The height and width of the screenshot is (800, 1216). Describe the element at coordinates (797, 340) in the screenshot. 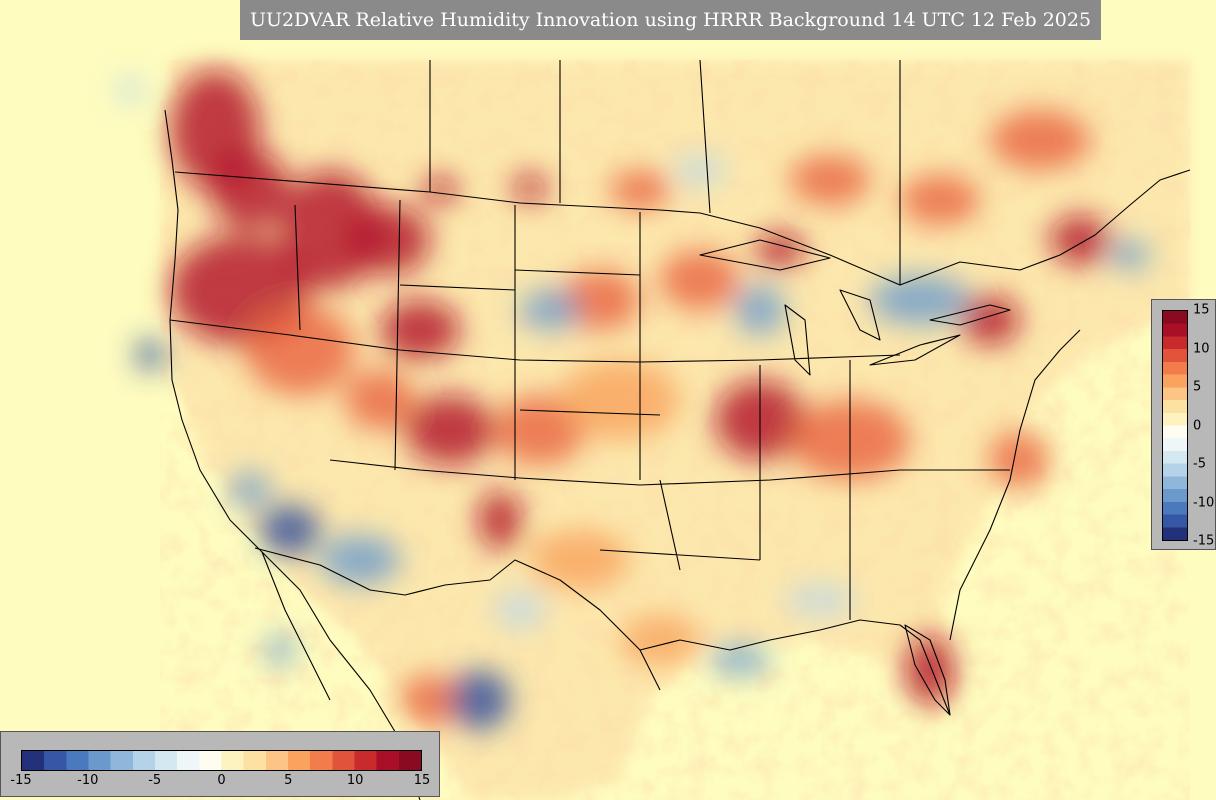

I see `great-lakes-michigan` at that location.